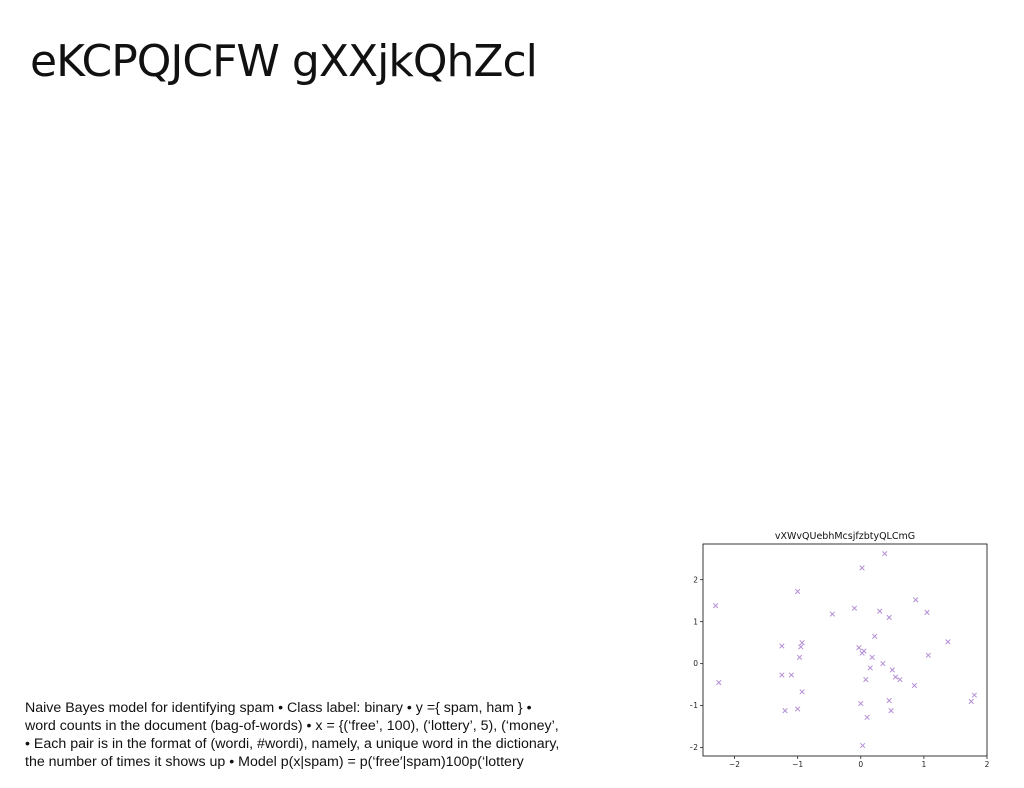  Describe the element at coordinates (987, 764) in the screenshot. I see `x-tick-label: 2` at that location.